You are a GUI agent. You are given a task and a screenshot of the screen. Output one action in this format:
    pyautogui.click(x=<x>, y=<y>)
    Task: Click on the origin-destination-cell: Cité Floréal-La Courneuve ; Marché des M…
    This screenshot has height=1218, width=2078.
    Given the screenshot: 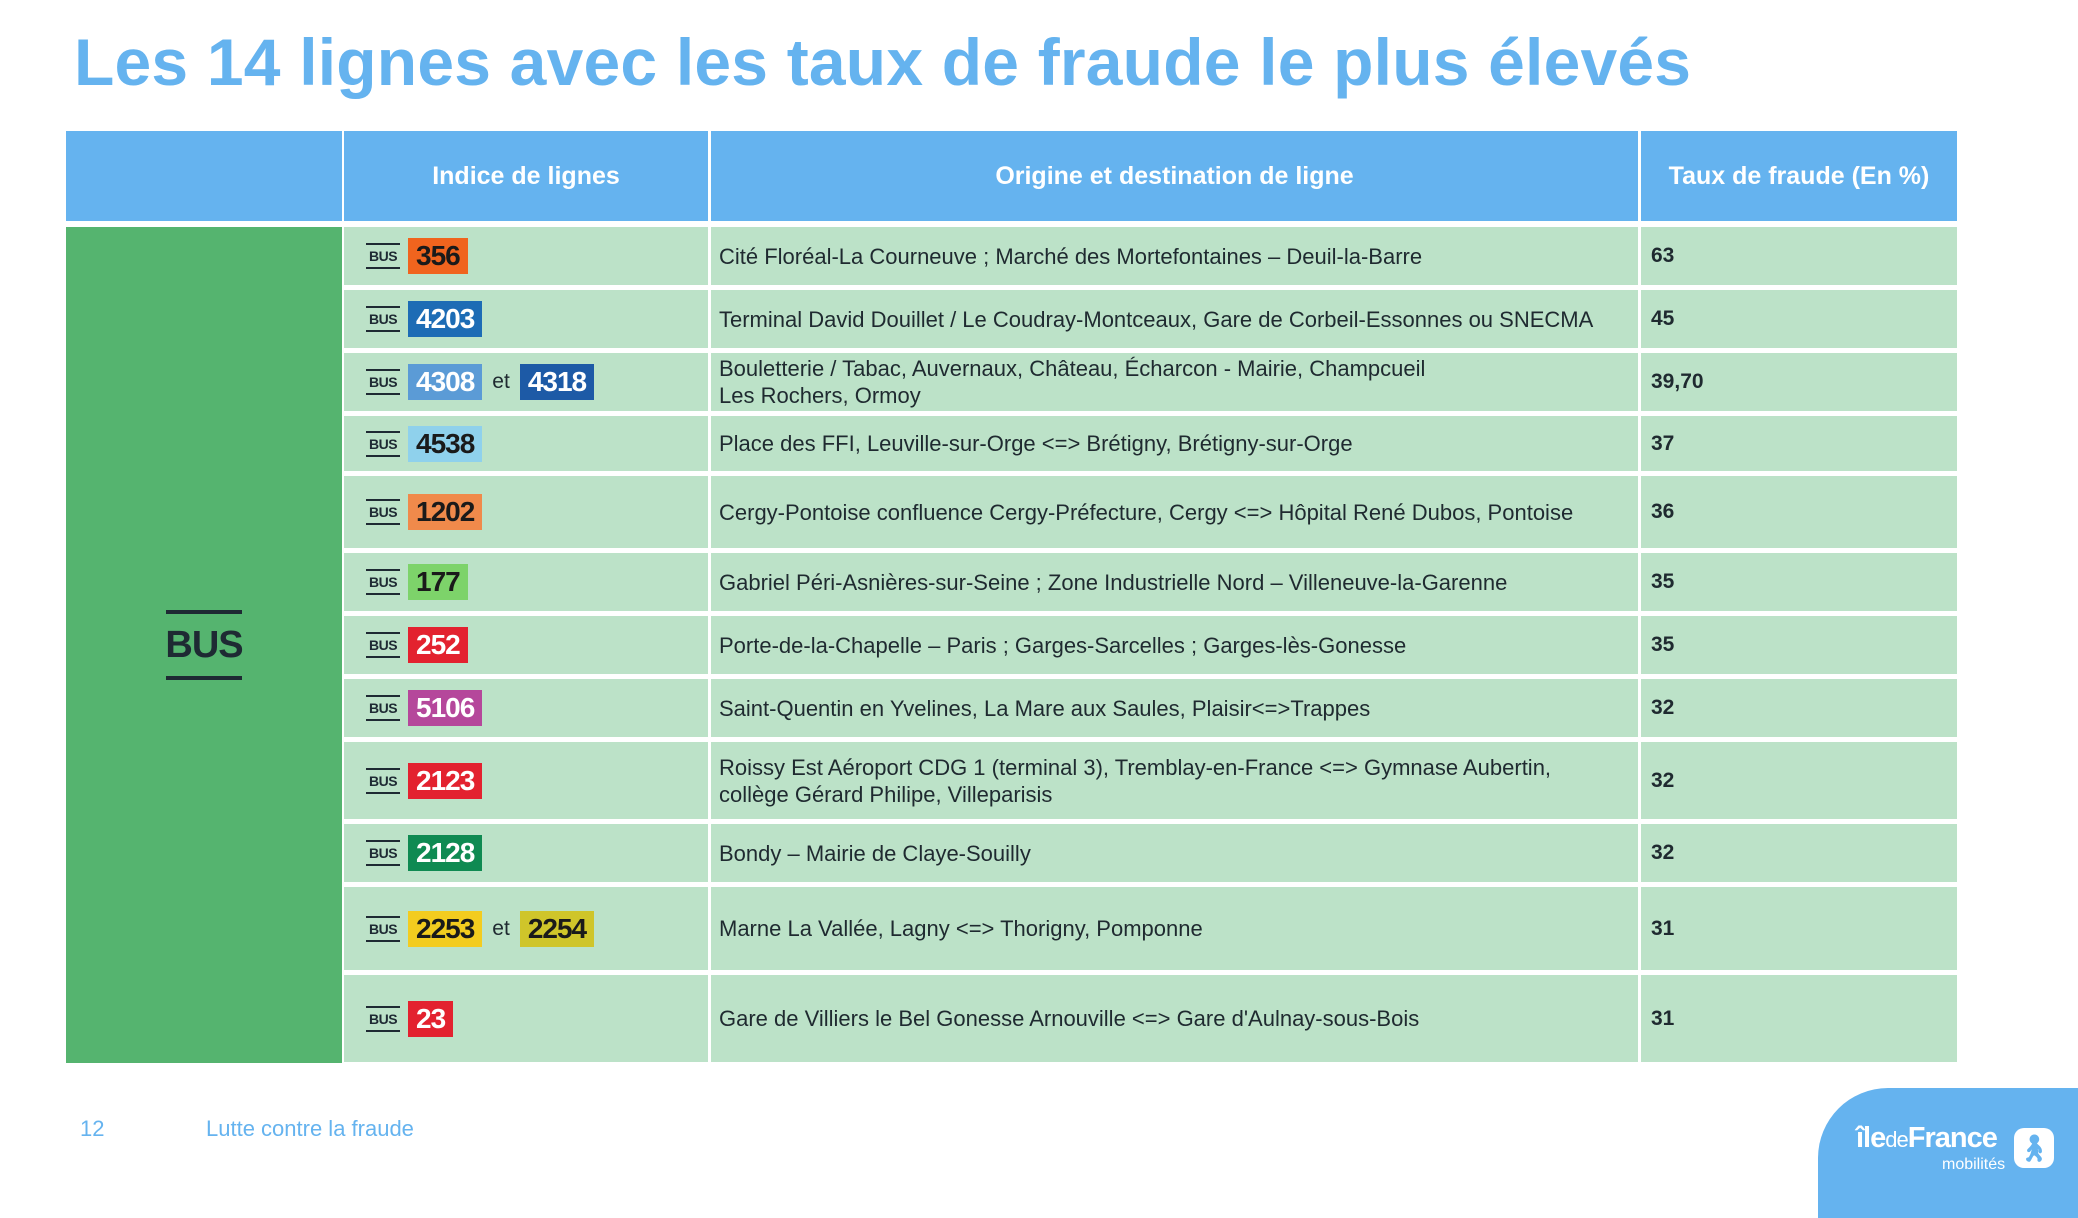 What is the action you would take?
    pyautogui.click(x=1174, y=256)
    